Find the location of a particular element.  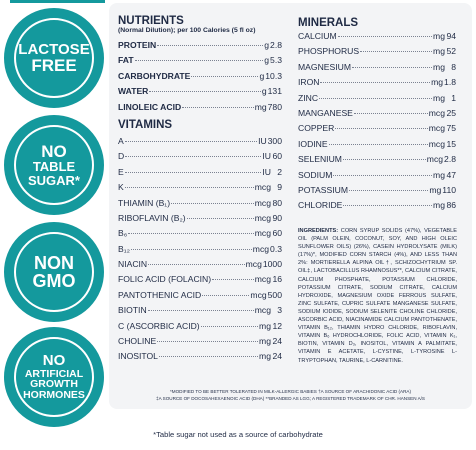

nutrition-row: D IU 60 is located at coordinates (200, 158).